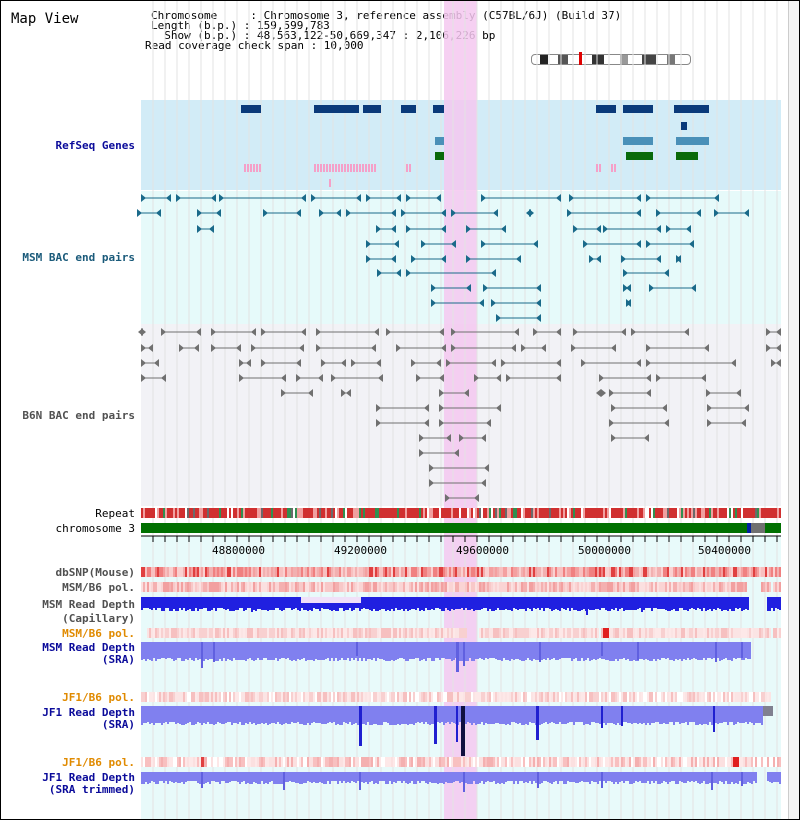 The width and height of the screenshot is (800, 820). Describe the element at coordinates (78, 415) in the screenshot. I see `track-label-b6n-bac: B6N BAC end pairs` at that location.